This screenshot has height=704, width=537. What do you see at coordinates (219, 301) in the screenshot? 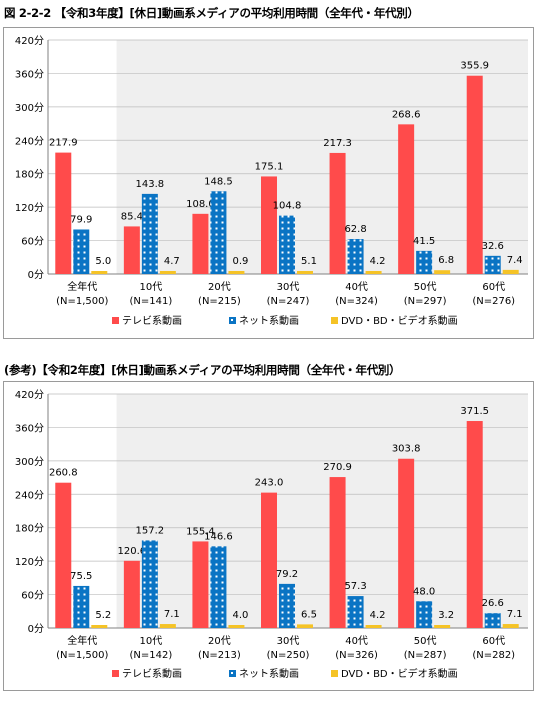
I see `sample-size-label: (N=215)` at bounding box center [219, 301].